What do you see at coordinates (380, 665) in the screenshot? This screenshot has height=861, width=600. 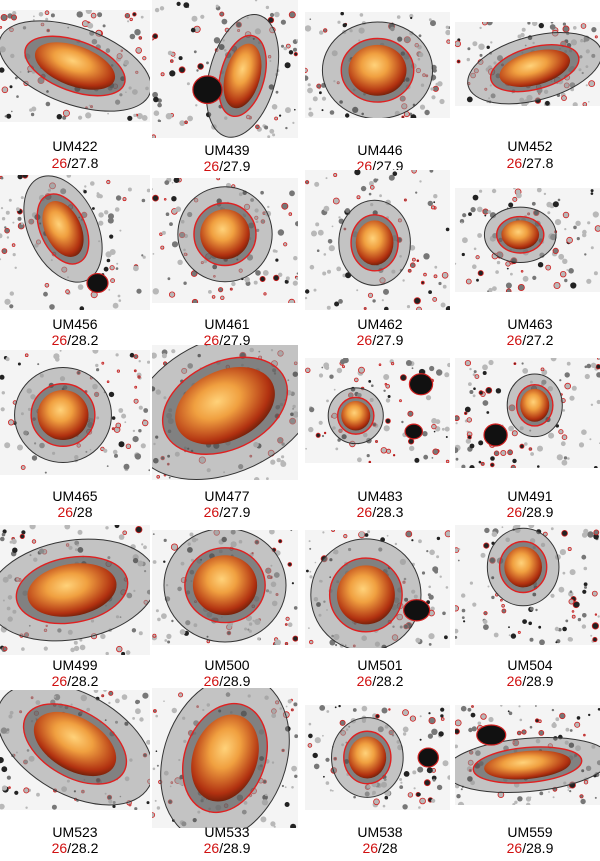 I see `galaxy-name: UM501` at bounding box center [380, 665].